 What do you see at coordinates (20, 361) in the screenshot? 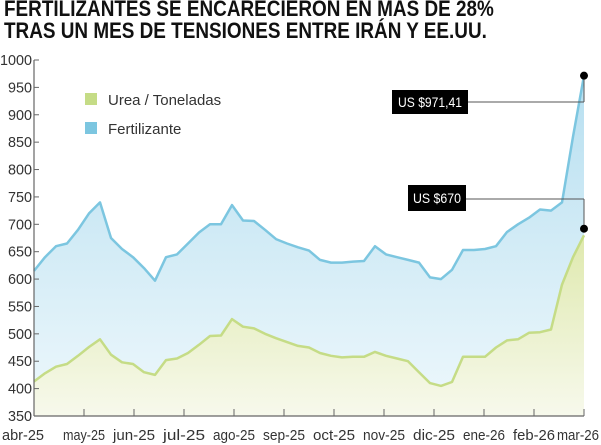
I see `y-tick-label: 450` at bounding box center [20, 361].